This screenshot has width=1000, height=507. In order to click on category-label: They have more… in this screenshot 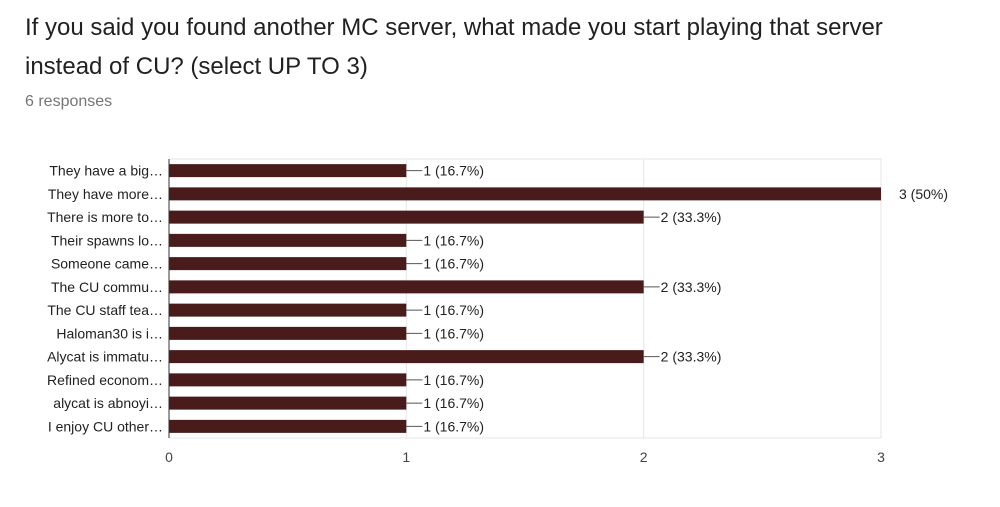, I will do `click(105, 194)`.